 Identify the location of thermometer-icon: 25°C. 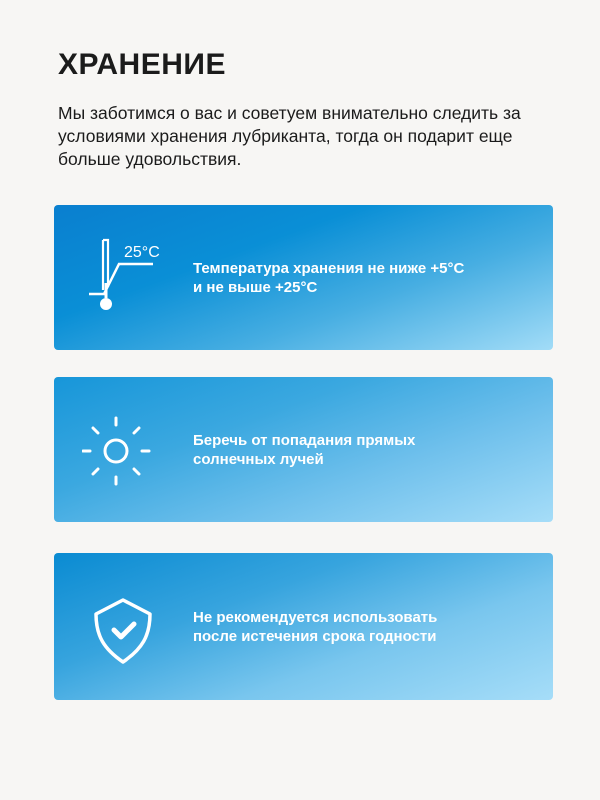
(124, 274).